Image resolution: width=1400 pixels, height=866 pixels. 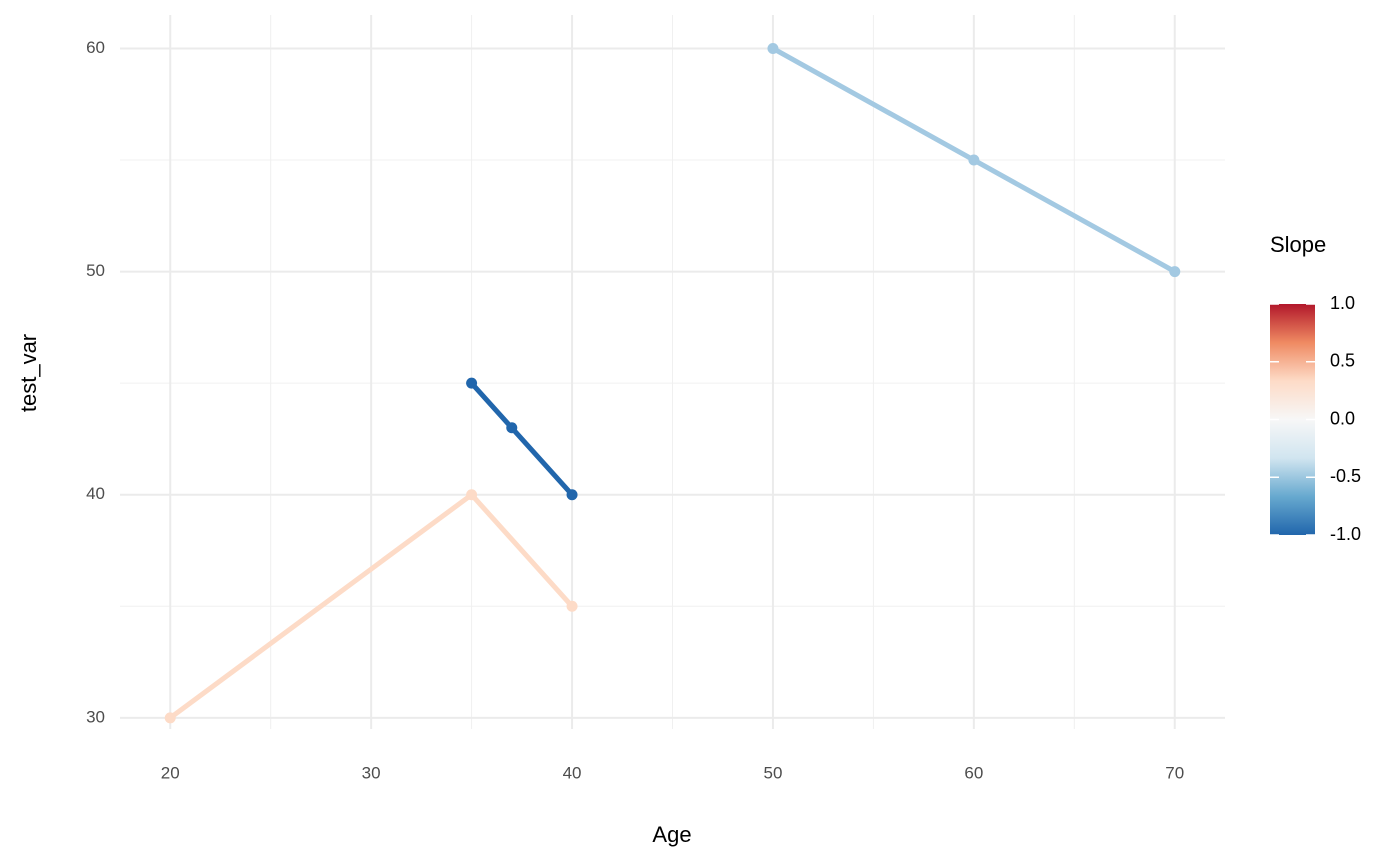 What do you see at coordinates (1174, 772) in the screenshot?
I see `x-tick-label: 70` at bounding box center [1174, 772].